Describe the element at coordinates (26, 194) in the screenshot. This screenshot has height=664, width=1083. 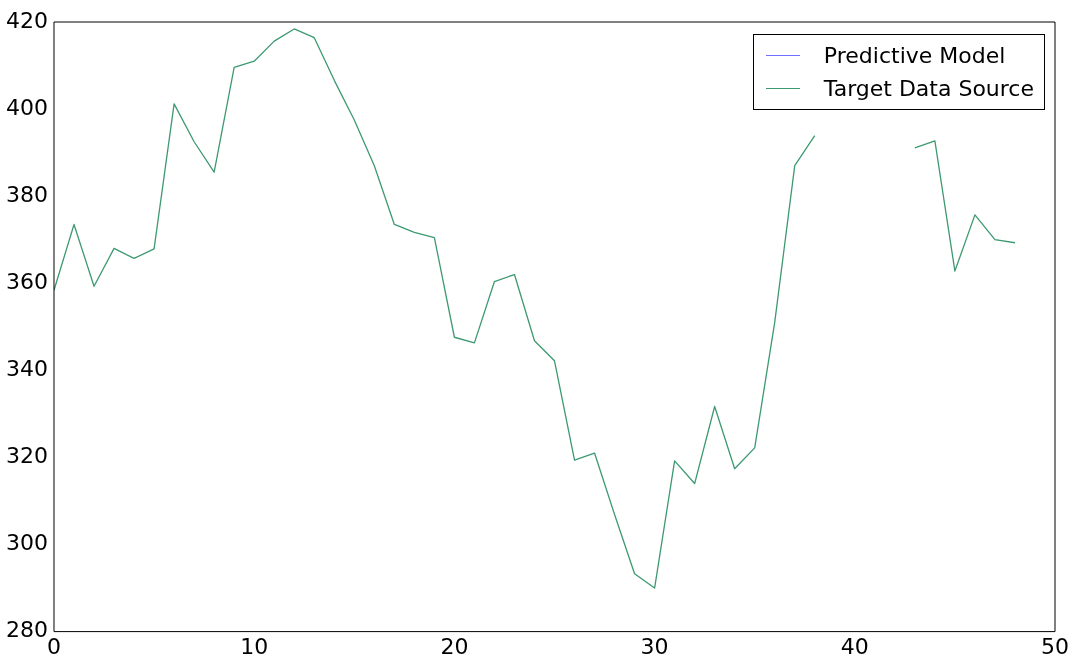
I see `y-tick-label: 380` at that location.